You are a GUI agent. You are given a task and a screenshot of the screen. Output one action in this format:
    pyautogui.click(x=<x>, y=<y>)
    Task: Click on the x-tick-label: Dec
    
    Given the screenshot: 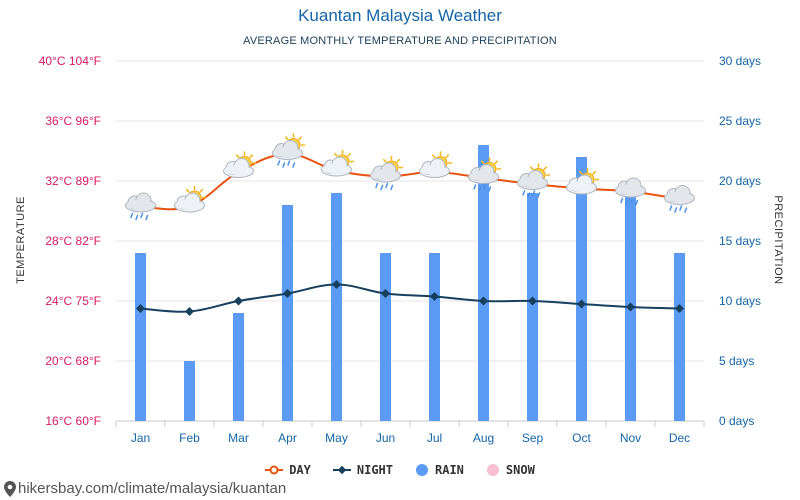 What is the action you would take?
    pyautogui.click(x=679, y=438)
    